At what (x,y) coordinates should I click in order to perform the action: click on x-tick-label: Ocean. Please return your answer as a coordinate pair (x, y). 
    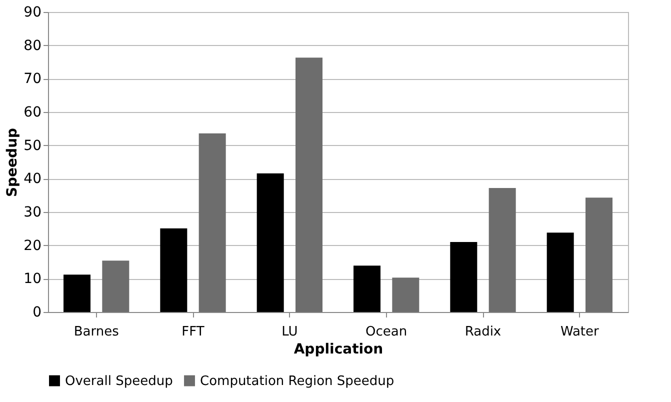
    Looking at the image, I should click on (387, 332).